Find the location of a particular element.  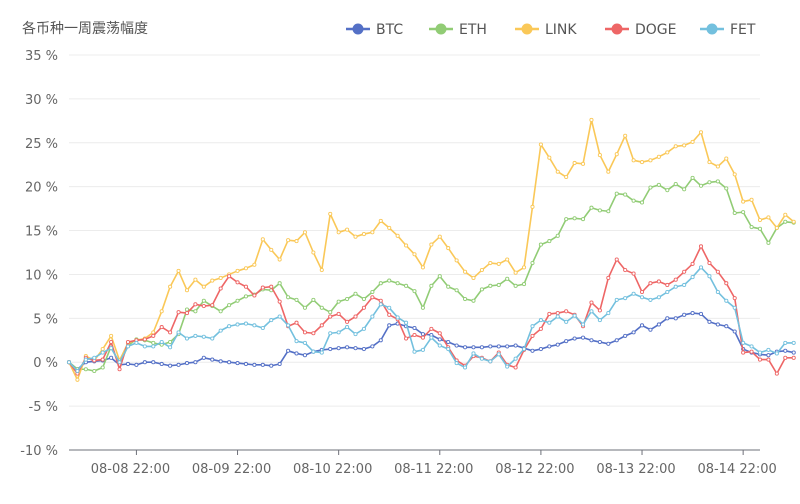

legend-item-fet: FET is located at coordinates (728, 30).